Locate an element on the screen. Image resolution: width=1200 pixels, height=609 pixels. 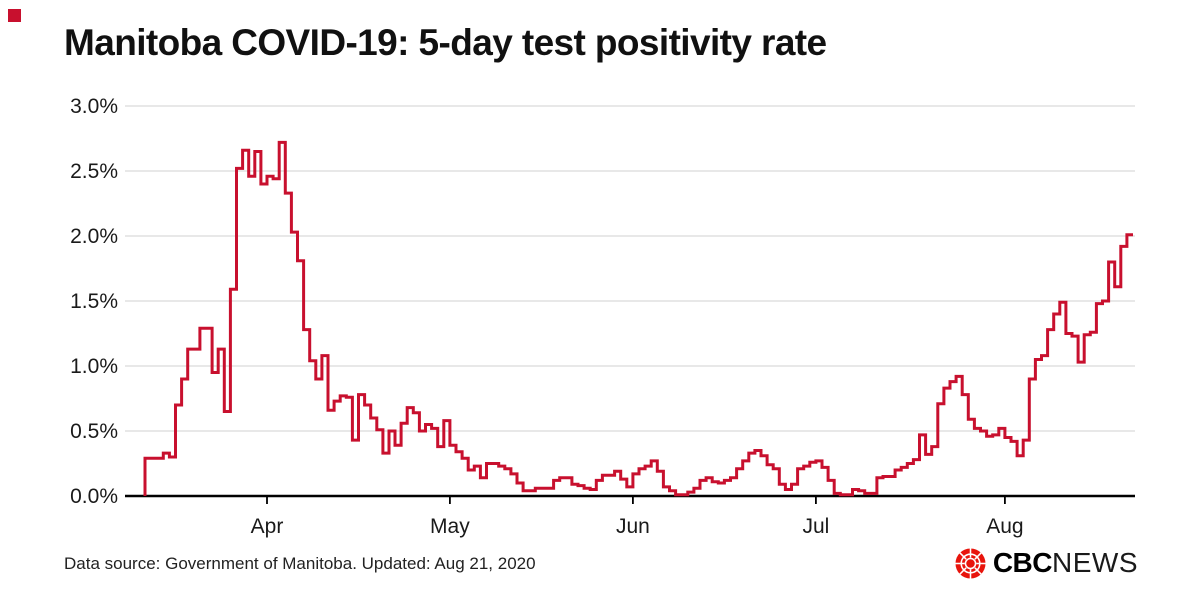
x-axis-label: Apr is located at coordinates (267, 526).